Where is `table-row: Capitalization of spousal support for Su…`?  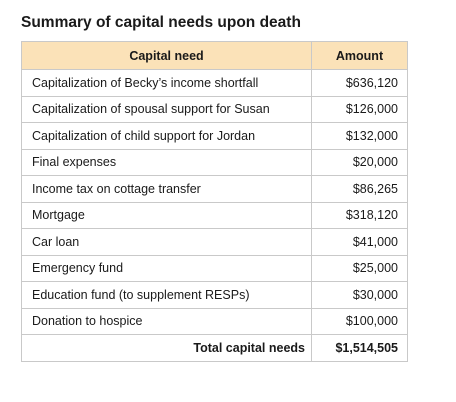 table-row: Capitalization of spousal support for Su… is located at coordinates (214, 109).